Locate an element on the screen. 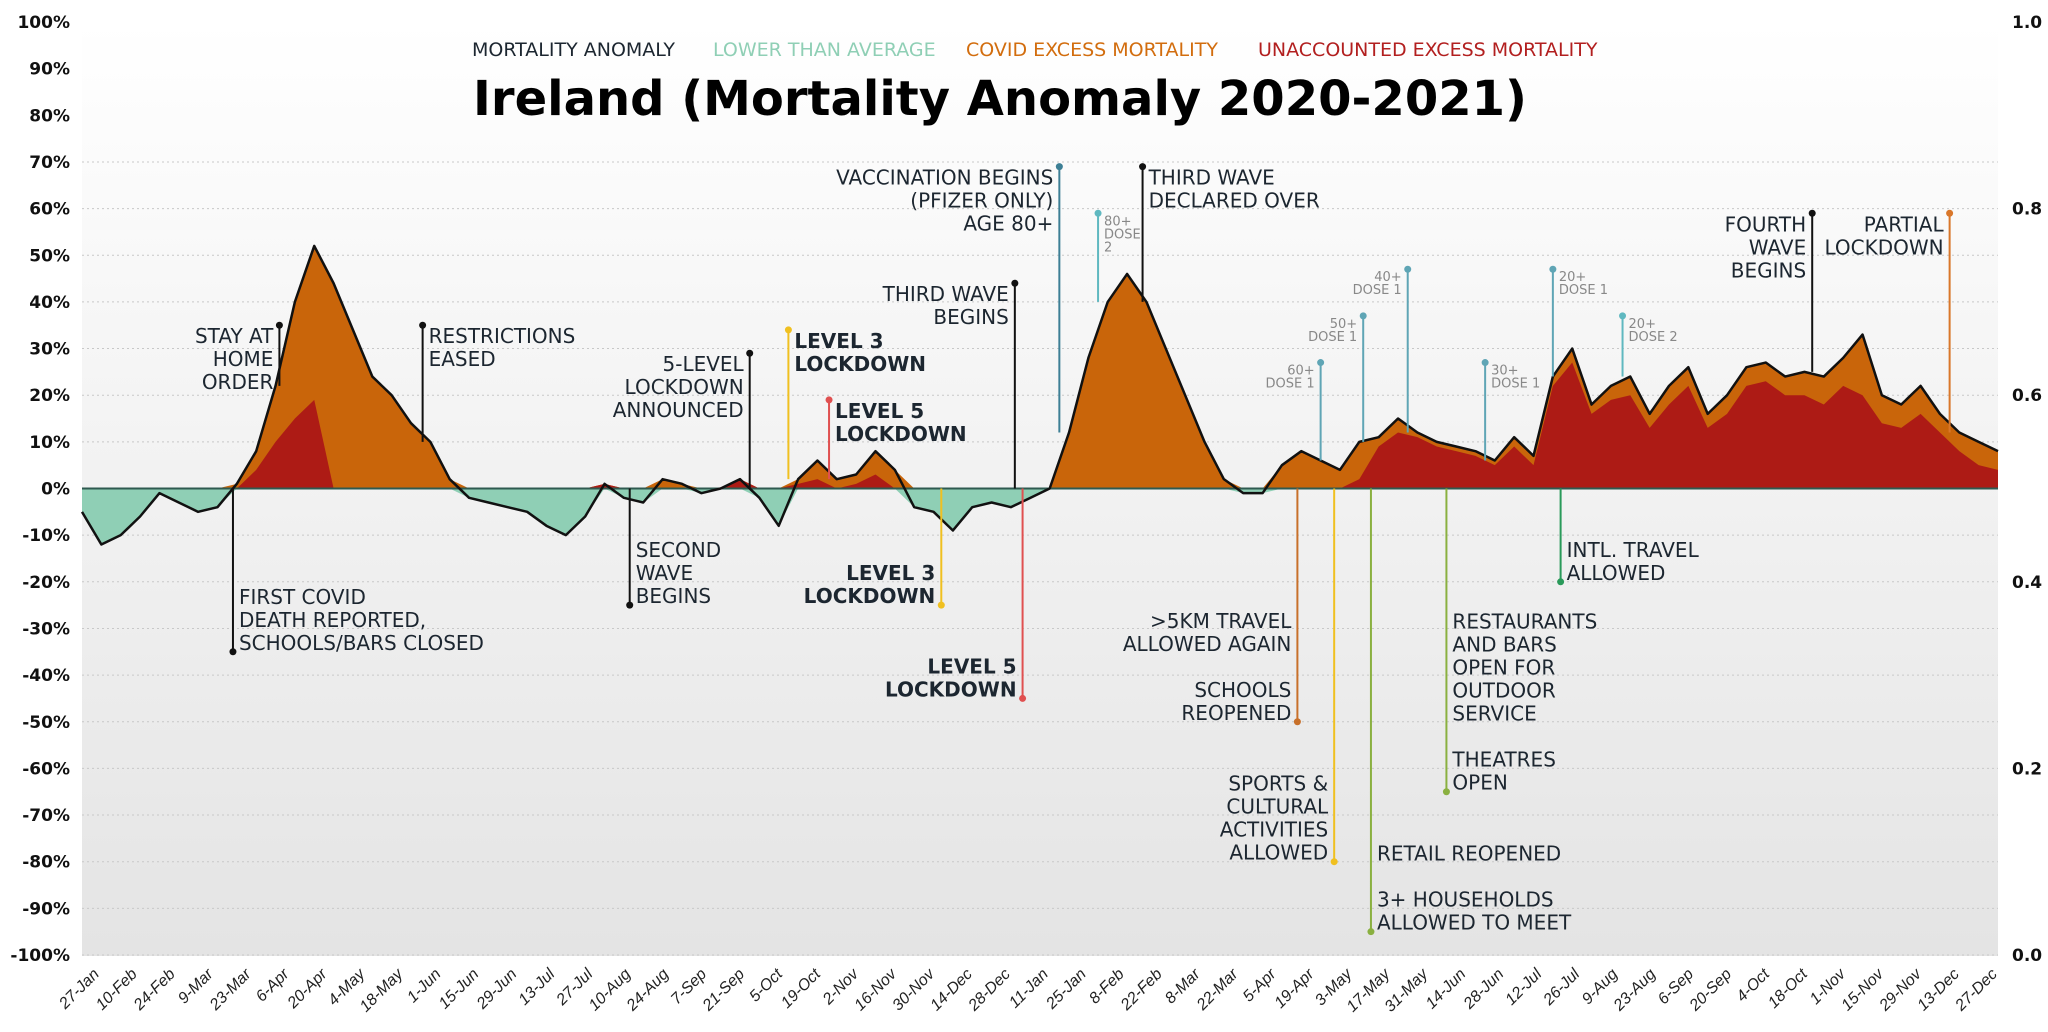 The width and height of the screenshot is (2048, 1032). y2-tick-label: 1.0 is located at coordinates (2027, 23).